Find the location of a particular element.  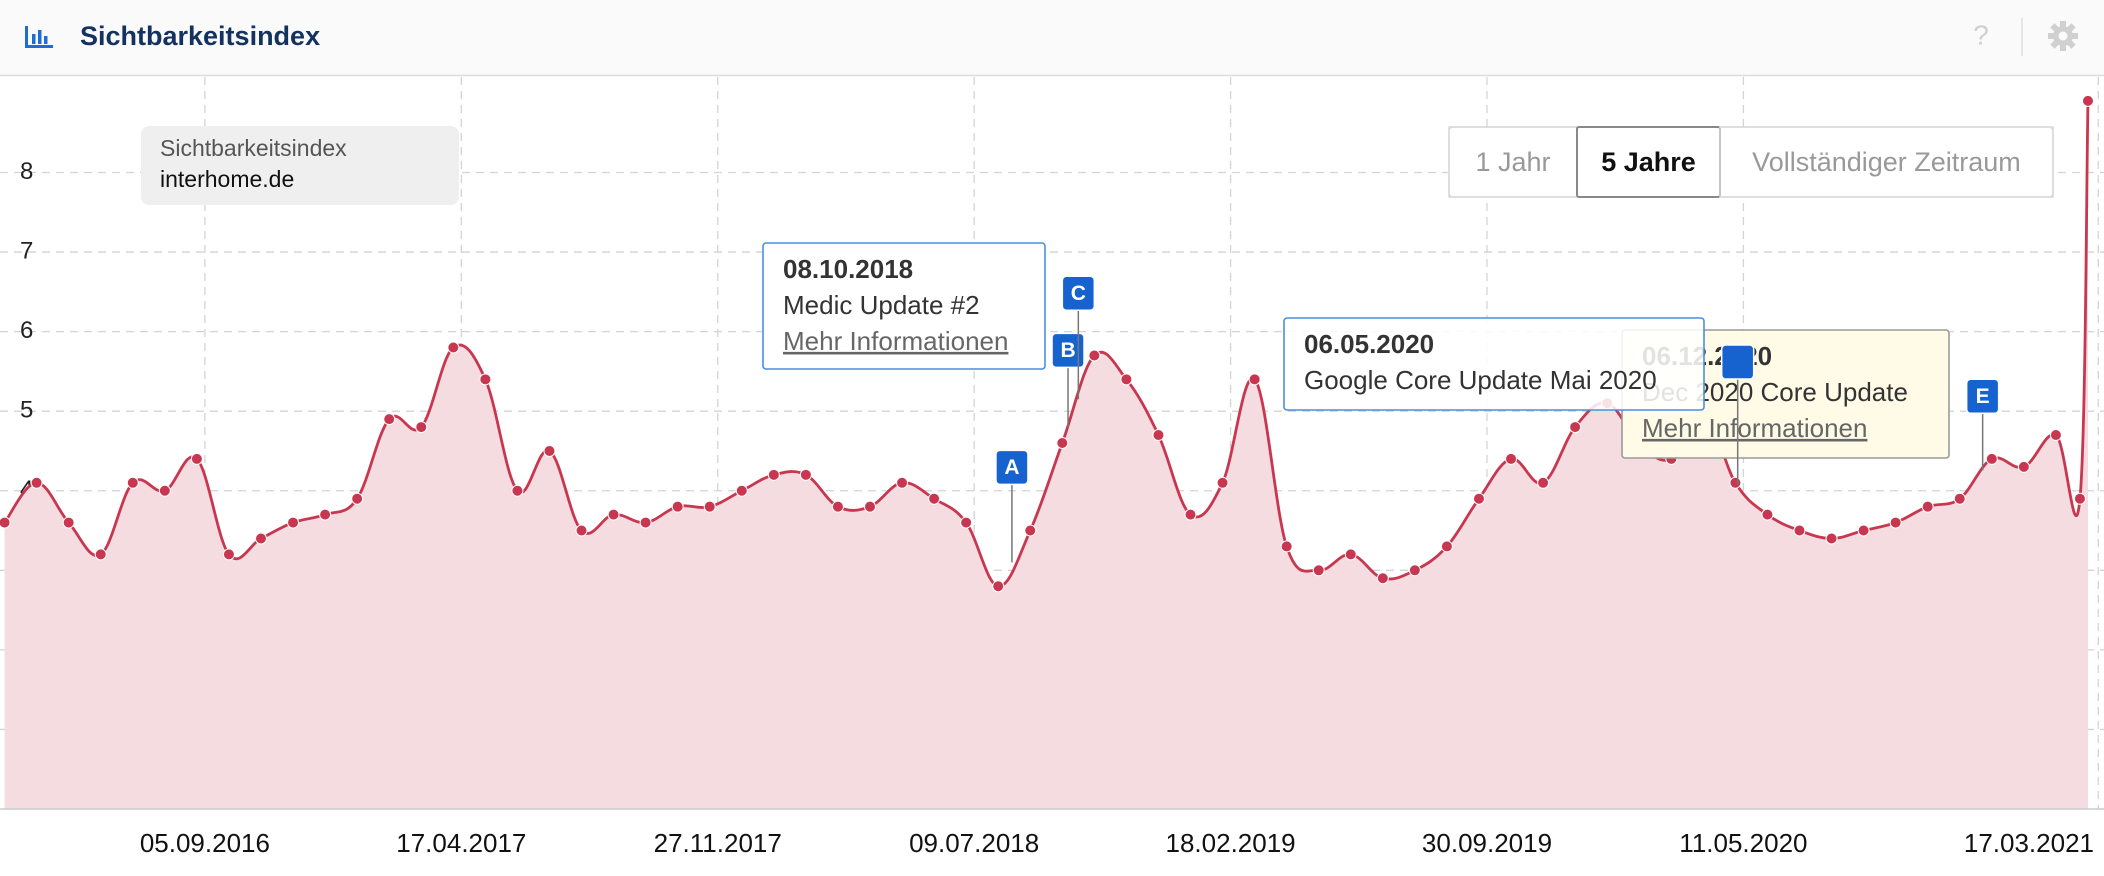

y-tick-label: 5 is located at coordinates (26, 410).